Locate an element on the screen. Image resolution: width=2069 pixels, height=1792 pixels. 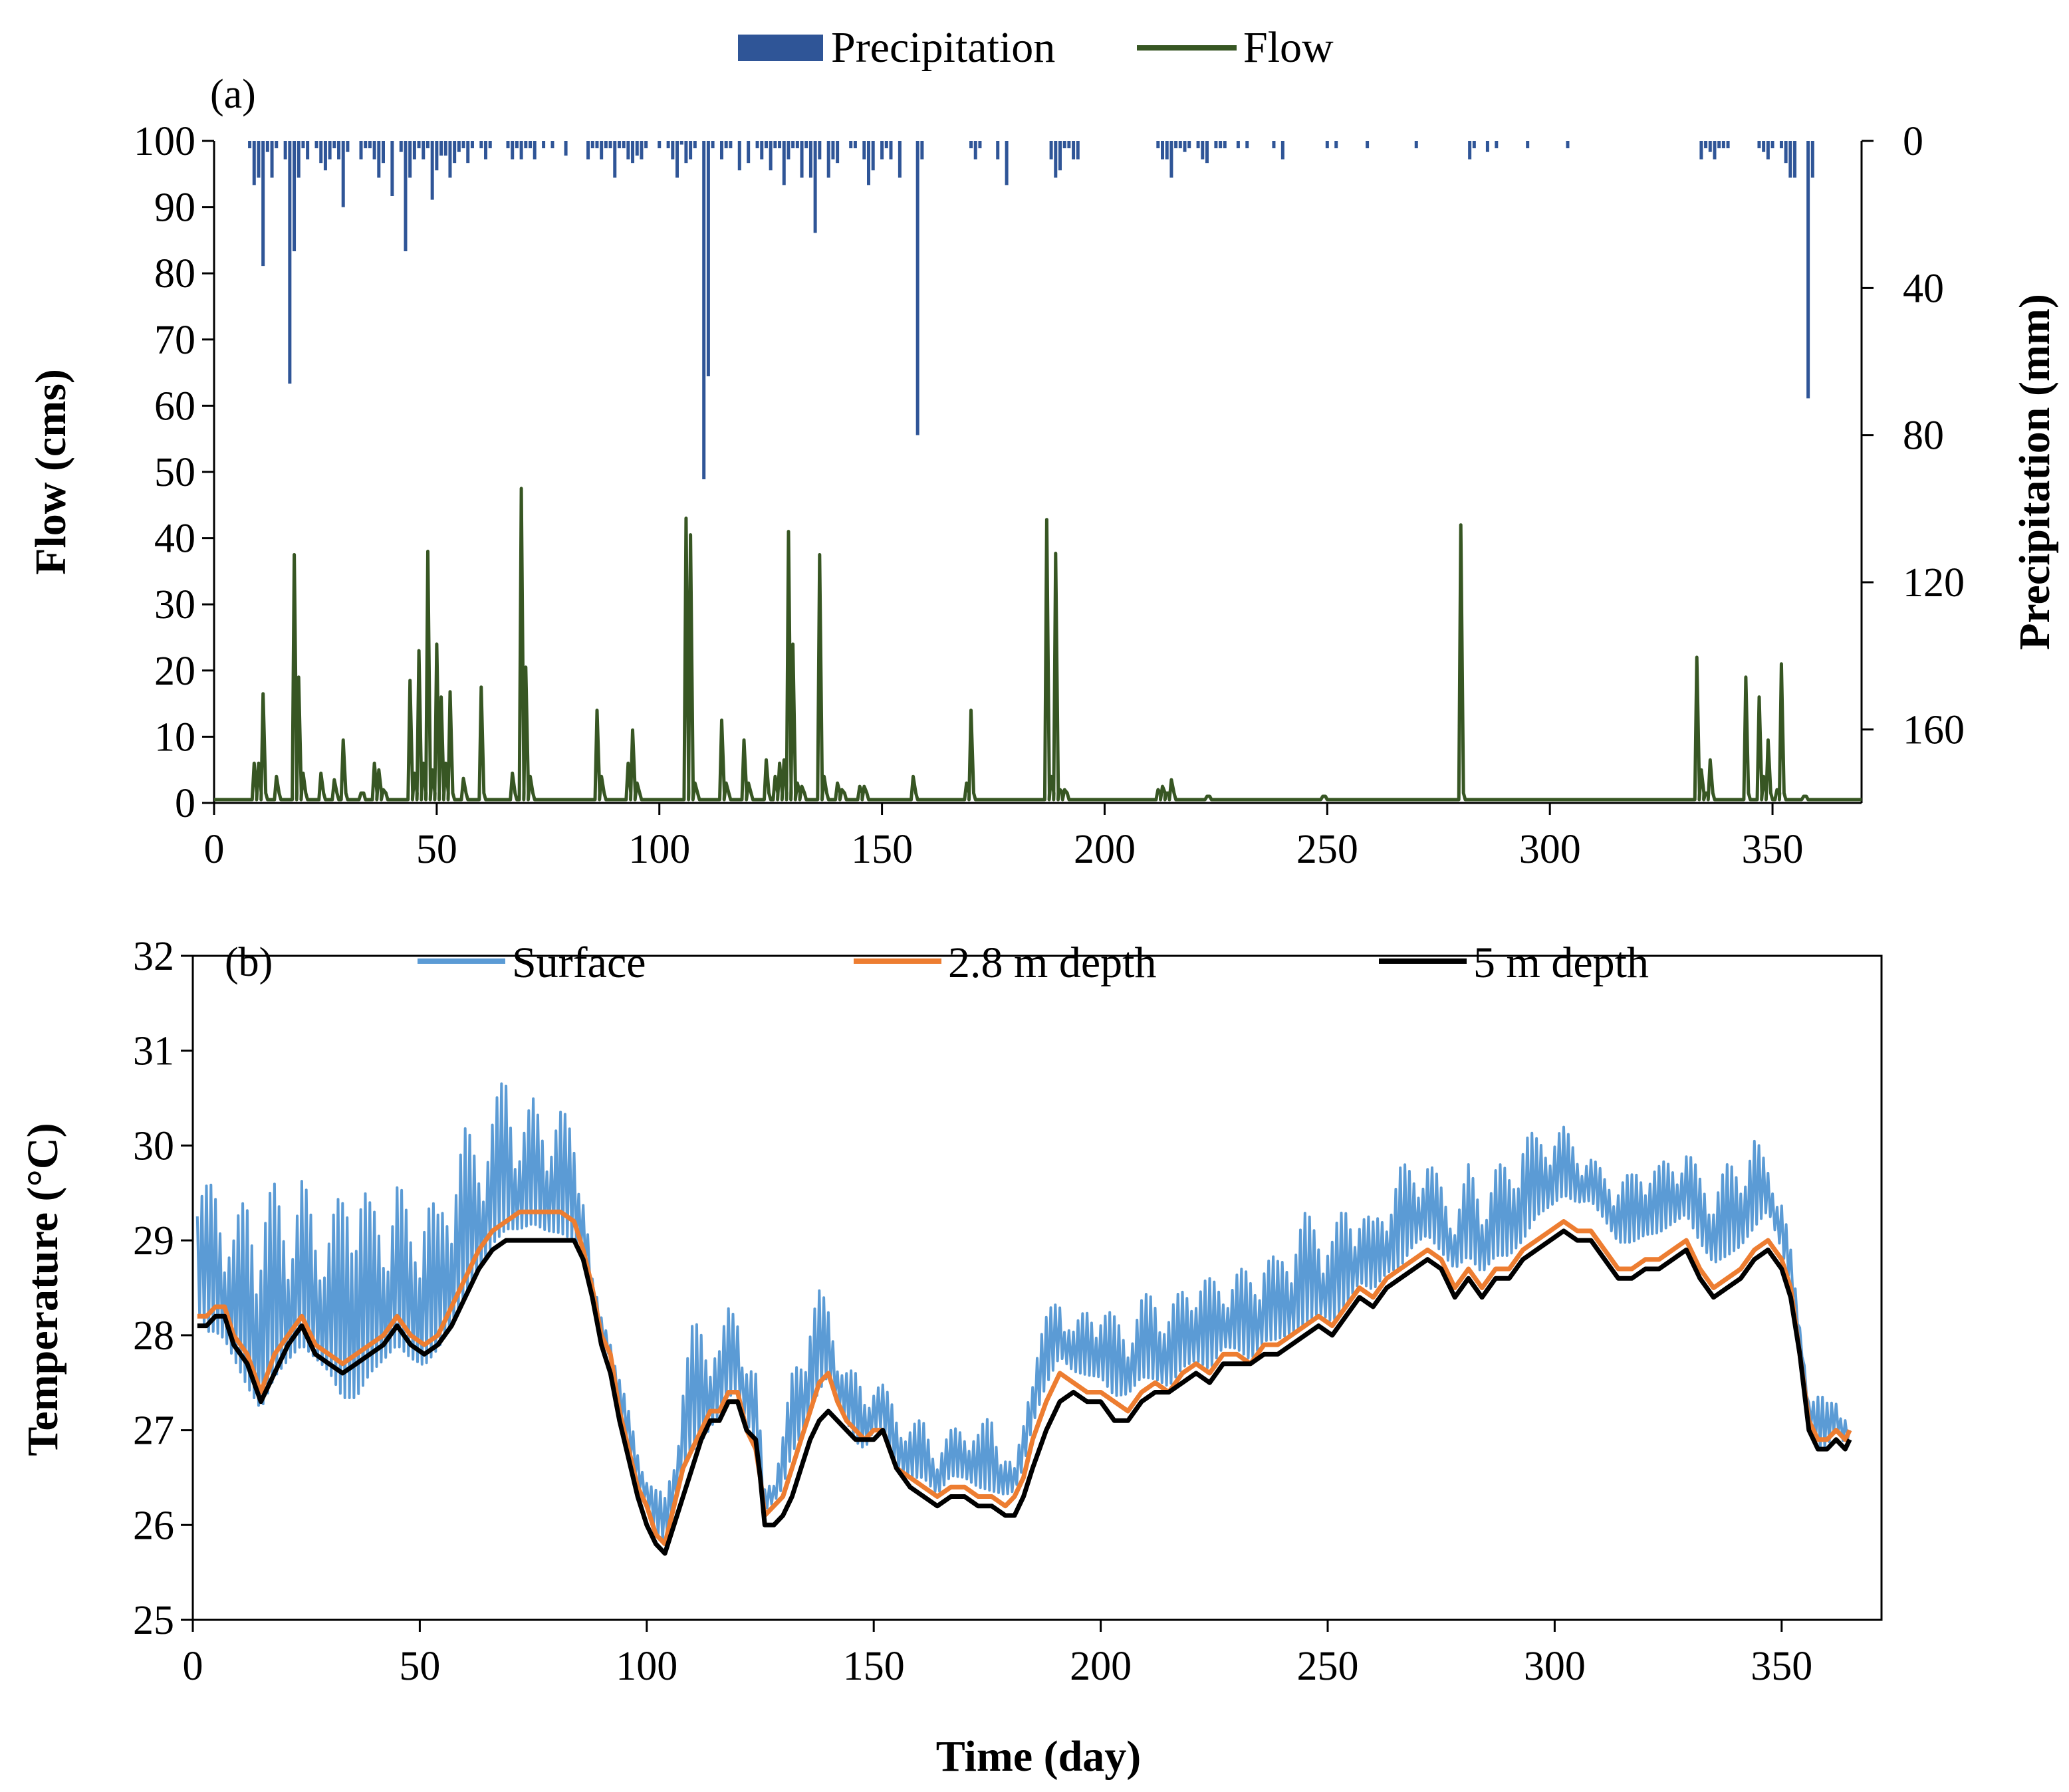
panel-a-y-tick-label: 90 is located at coordinates (174, 208).